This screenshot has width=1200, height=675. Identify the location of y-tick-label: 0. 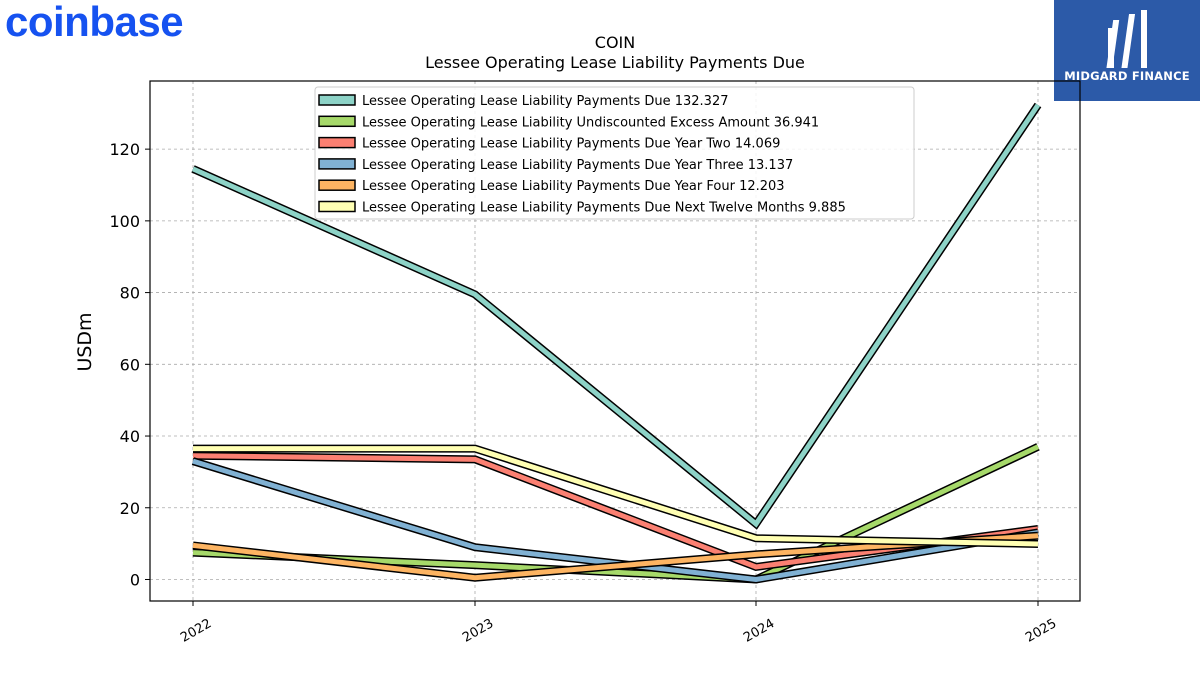
(135, 579).